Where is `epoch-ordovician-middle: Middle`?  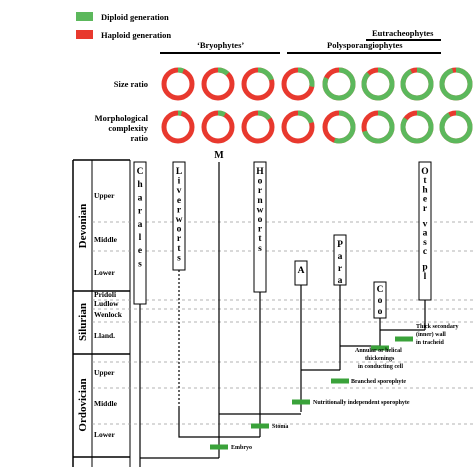
epoch-ordovician-middle: Middle is located at coordinates (106, 403).